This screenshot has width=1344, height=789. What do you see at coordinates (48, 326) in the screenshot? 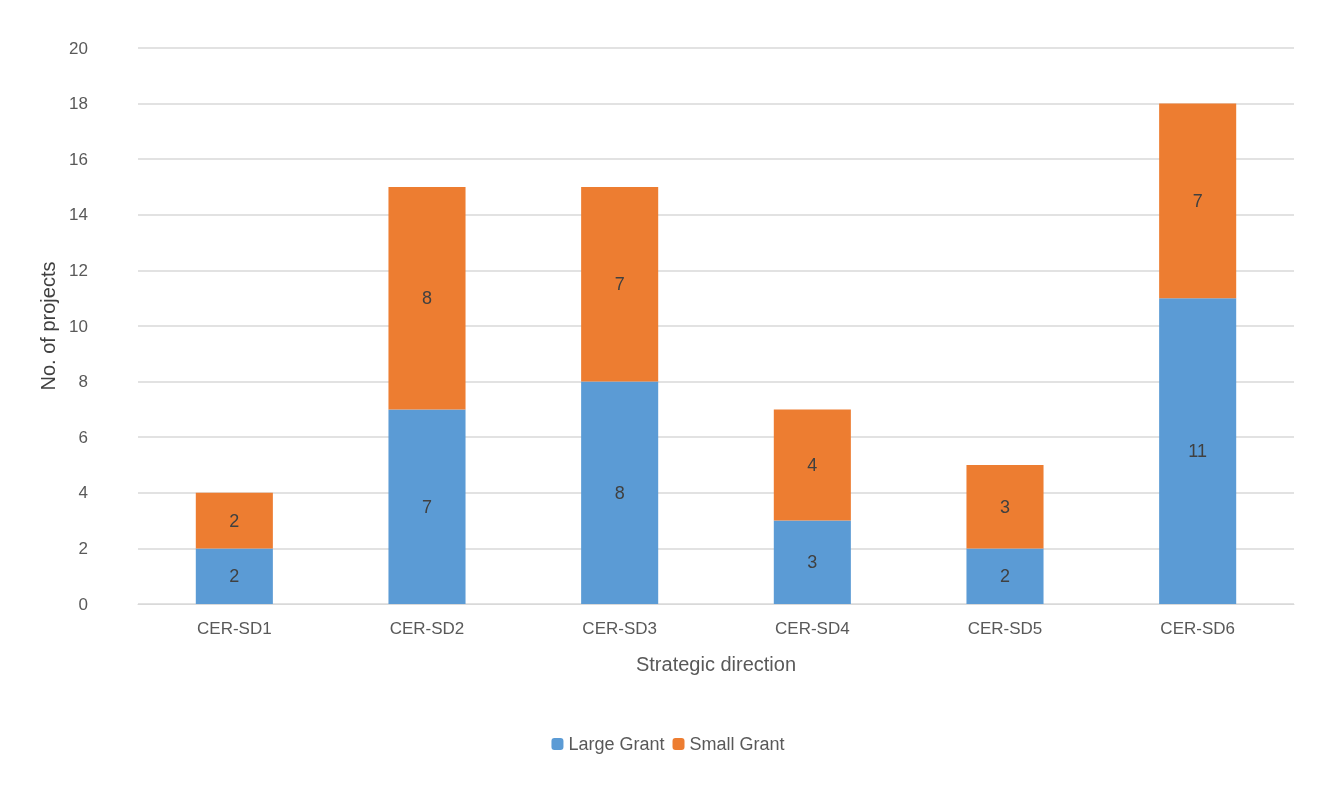
I see `y-axis-title: No. of projects` at bounding box center [48, 326].